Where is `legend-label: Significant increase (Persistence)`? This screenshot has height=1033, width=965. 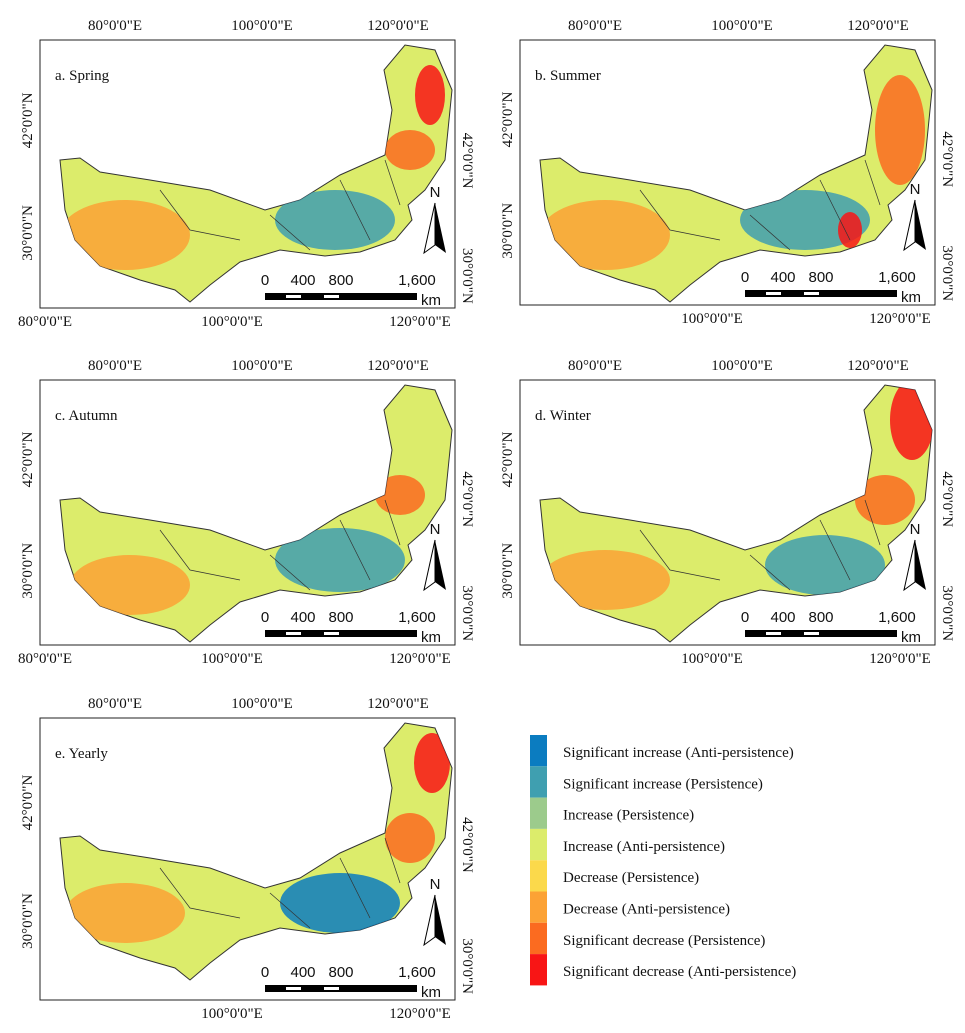
legend-label: Significant increase (Persistence) is located at coordinates (663, 784).